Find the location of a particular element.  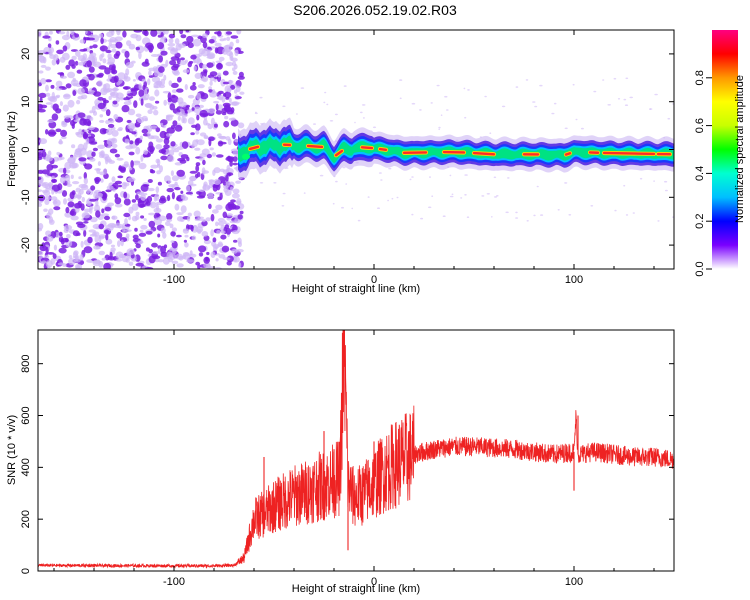

y-tick-label: 10 is located at coordinates (26, 102).